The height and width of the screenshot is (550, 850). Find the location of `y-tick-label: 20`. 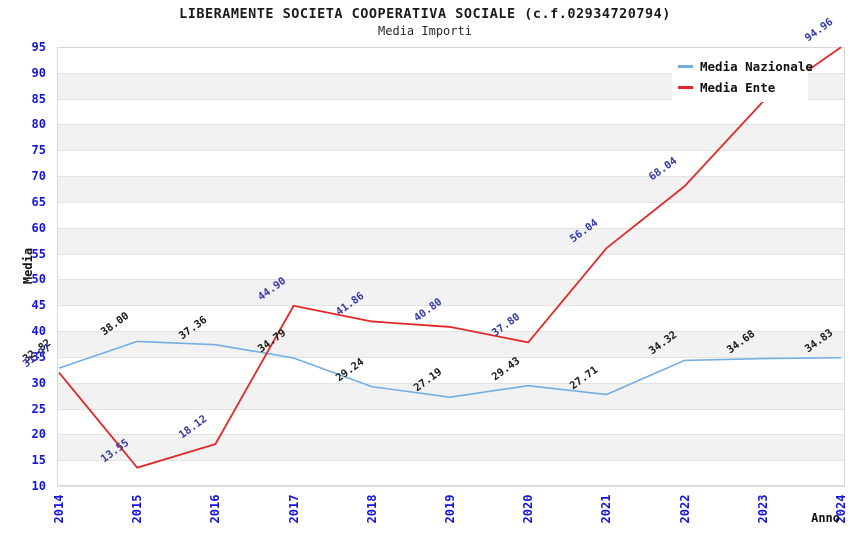

y-tick-label: 20 is located at coordinates (38, 434).